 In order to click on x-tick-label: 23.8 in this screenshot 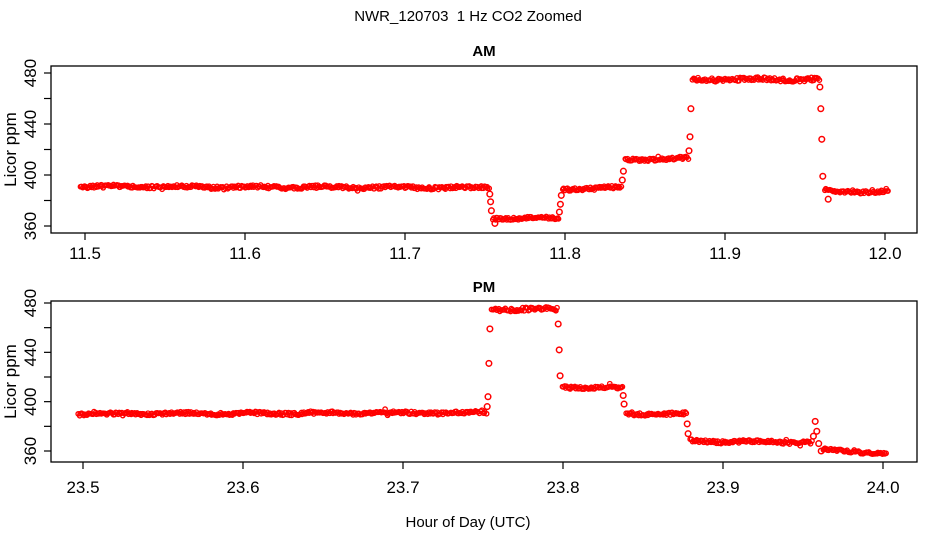, I will do `click(562, 487)`.